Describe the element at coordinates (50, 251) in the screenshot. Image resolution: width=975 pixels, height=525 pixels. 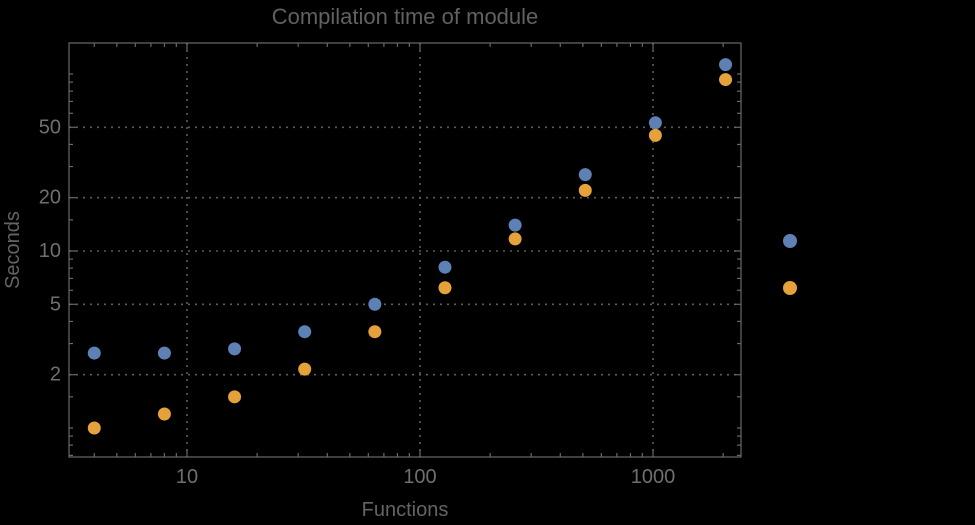
I see `y-tick-label: 10` at that location.